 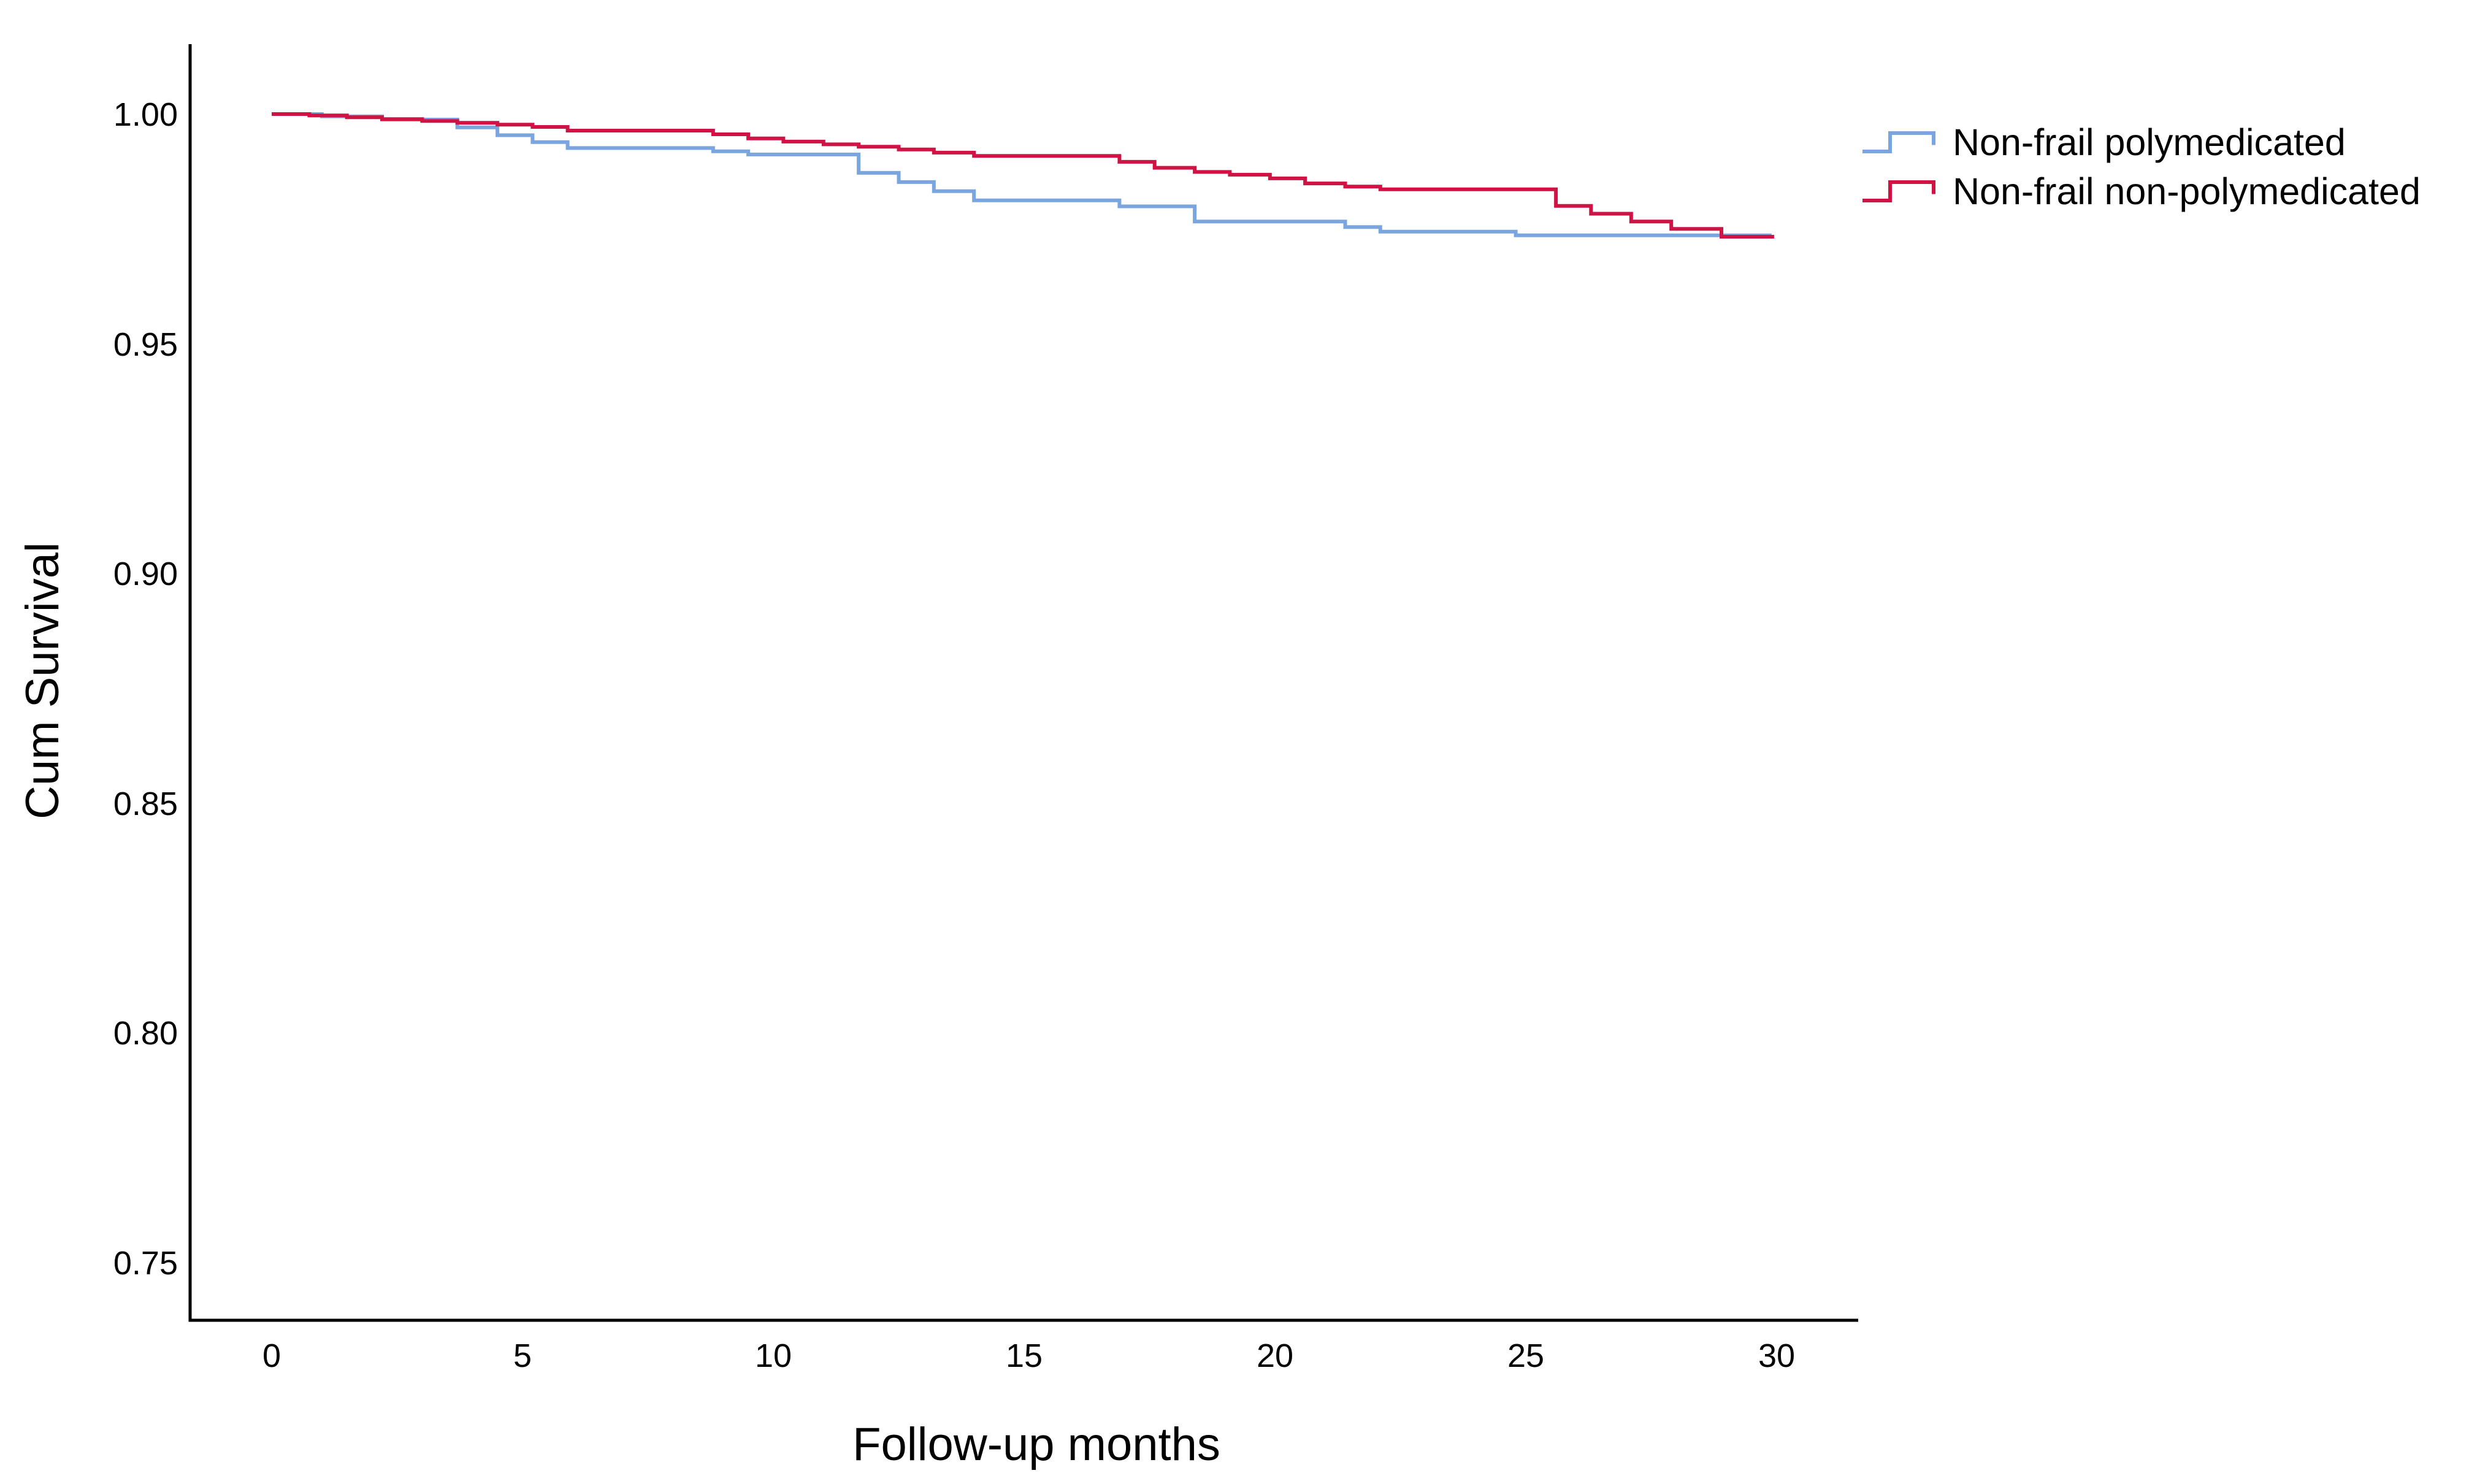 What do you see at coordinates (145, 1263) in the screenshot?
I see `y-tick-label: 0.75` at bounding box center [145, 1263].